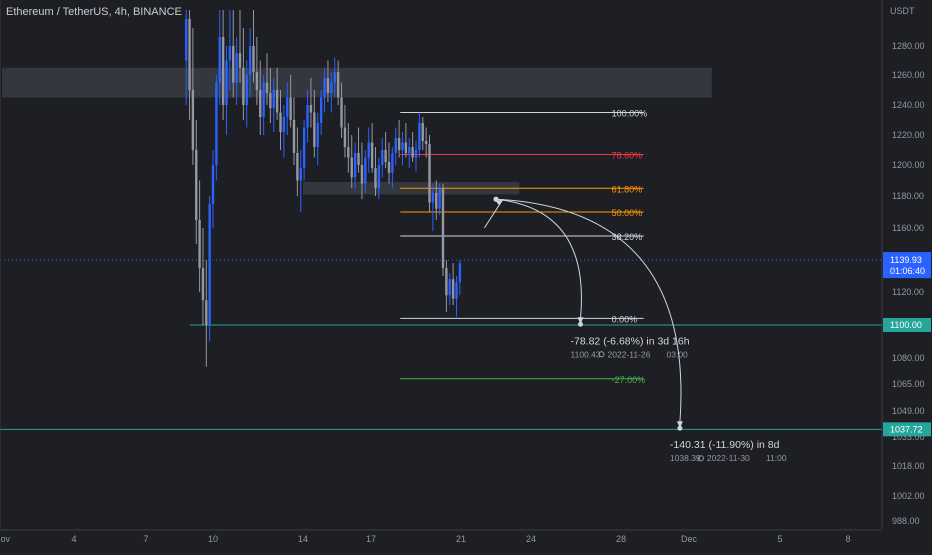  What do you see at coordinates (586, 354) in the screenshot?
I see `projection-price-0: 1100.43` at bounding box center [586, 354].